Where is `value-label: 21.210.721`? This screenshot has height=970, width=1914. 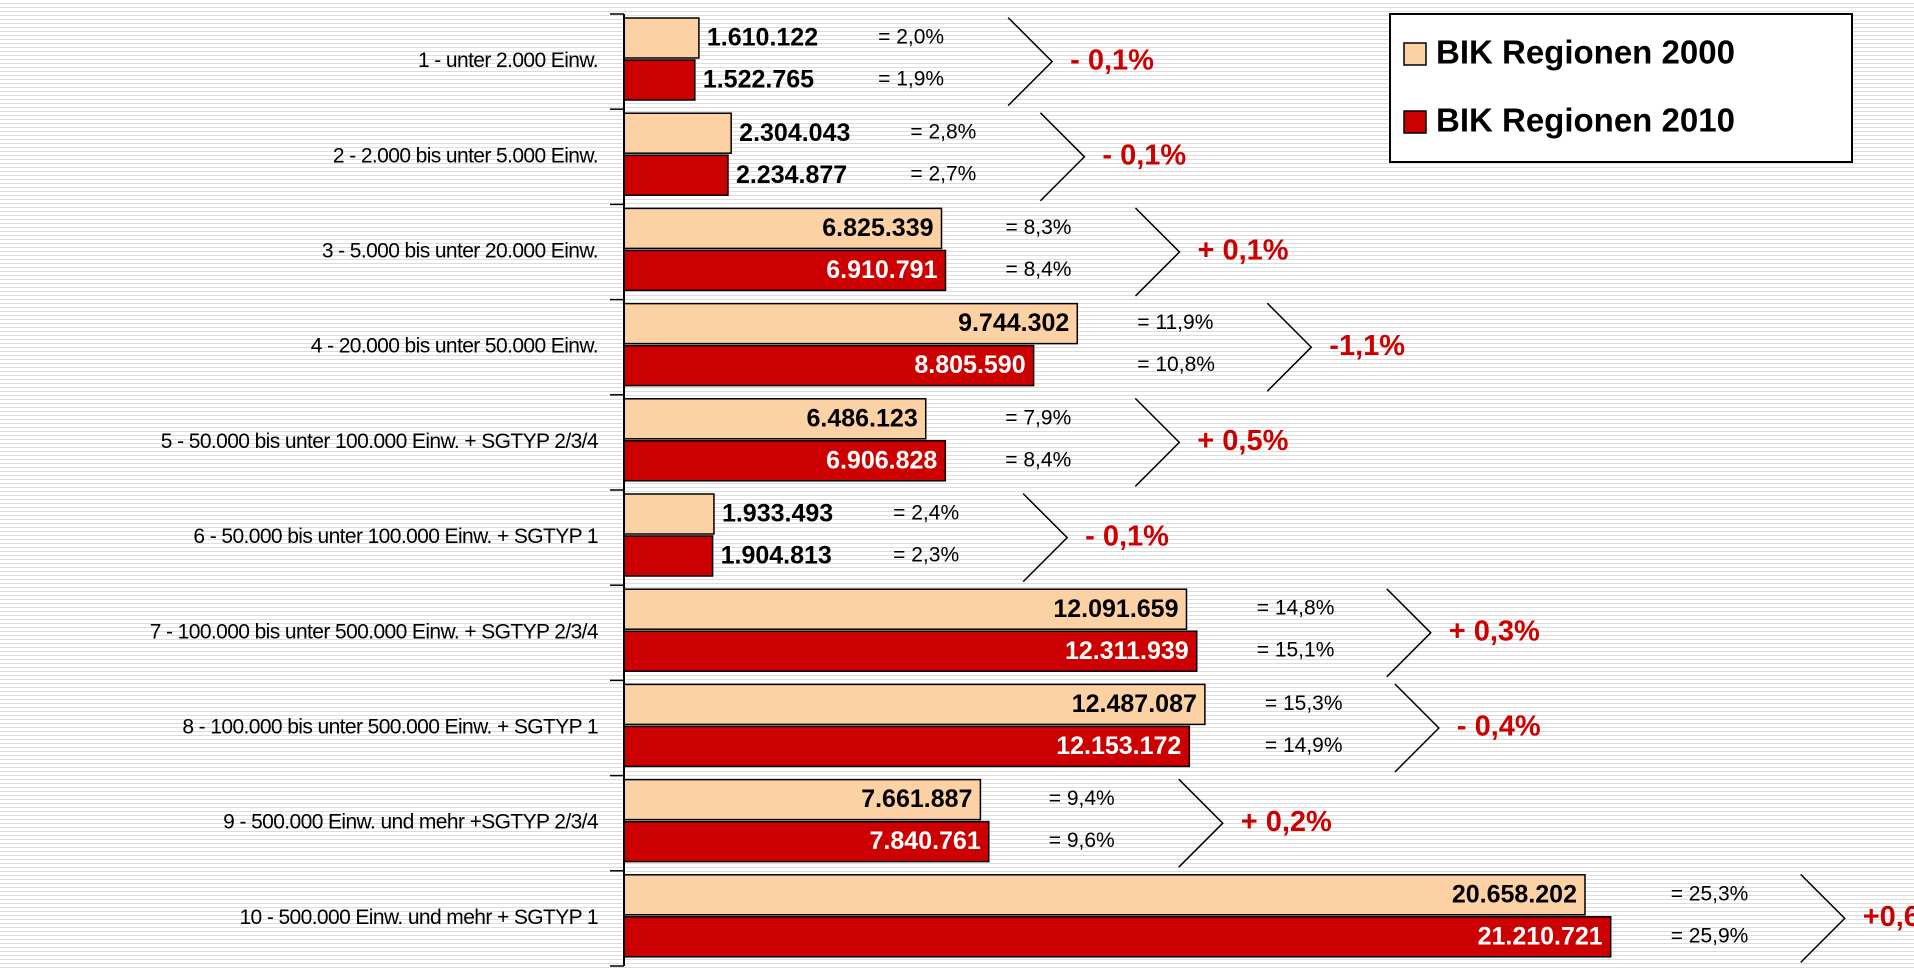 value-label: 21.210.721 is located at coordinates (1540, 936).